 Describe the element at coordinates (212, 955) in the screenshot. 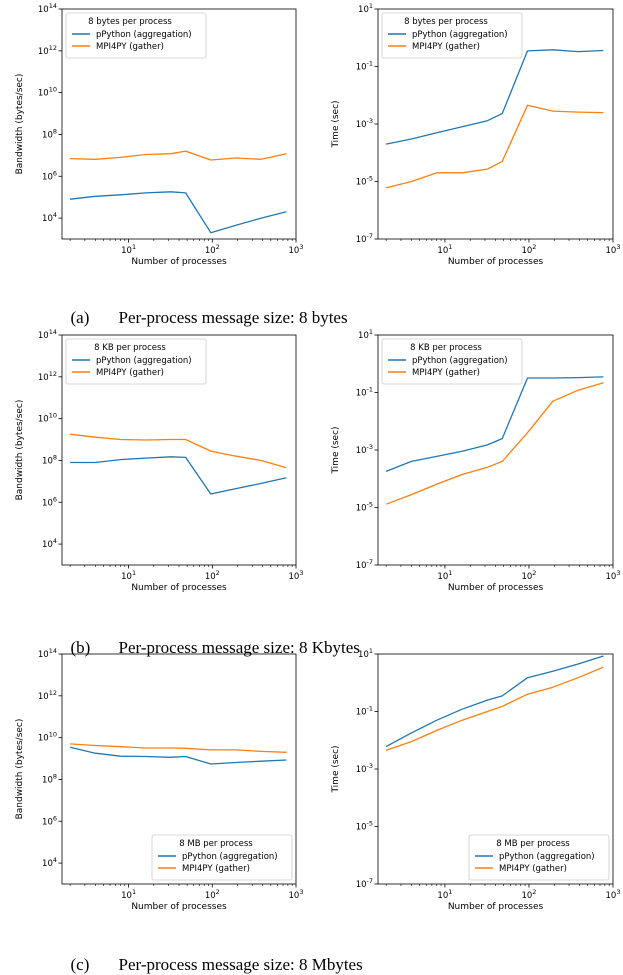

I see `caption-c: (c) Per-process message size: 8 Mbytes` at that location.